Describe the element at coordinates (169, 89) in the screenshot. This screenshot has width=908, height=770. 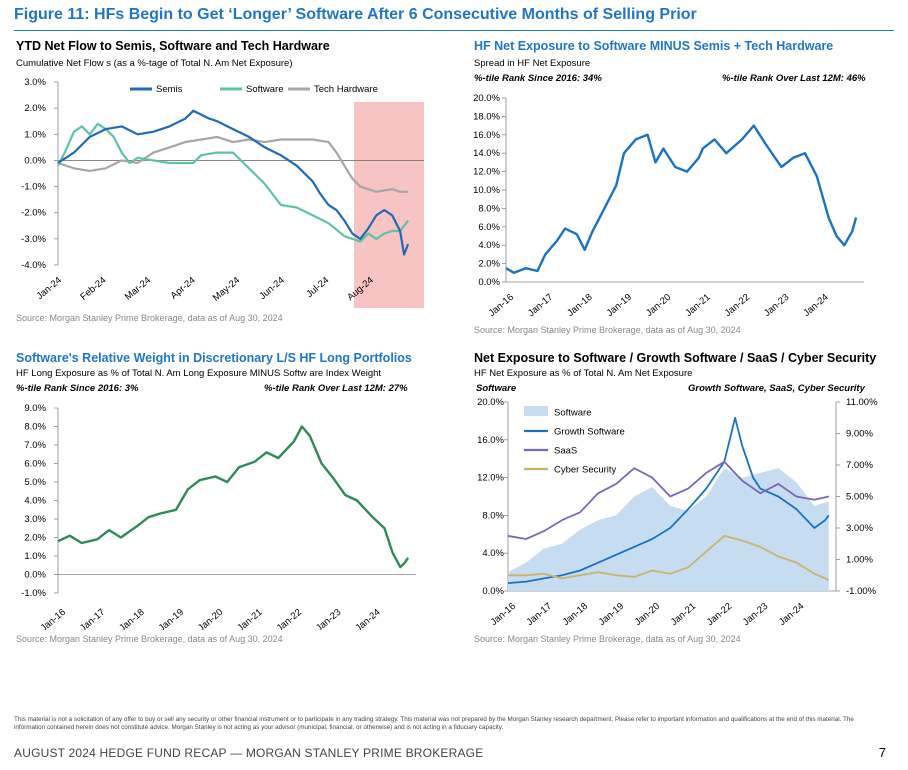
I see `legend-label-semis: Semis` at that location.